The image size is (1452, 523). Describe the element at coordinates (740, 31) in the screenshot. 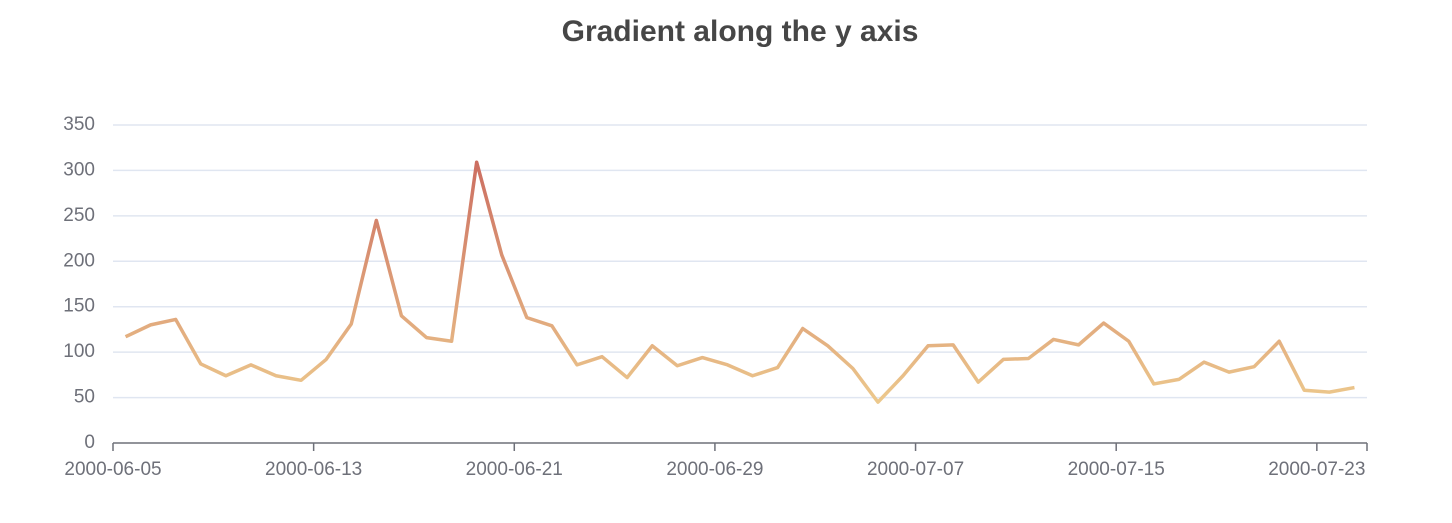

I see `chart-title: Gradient along the y axis` at that location.